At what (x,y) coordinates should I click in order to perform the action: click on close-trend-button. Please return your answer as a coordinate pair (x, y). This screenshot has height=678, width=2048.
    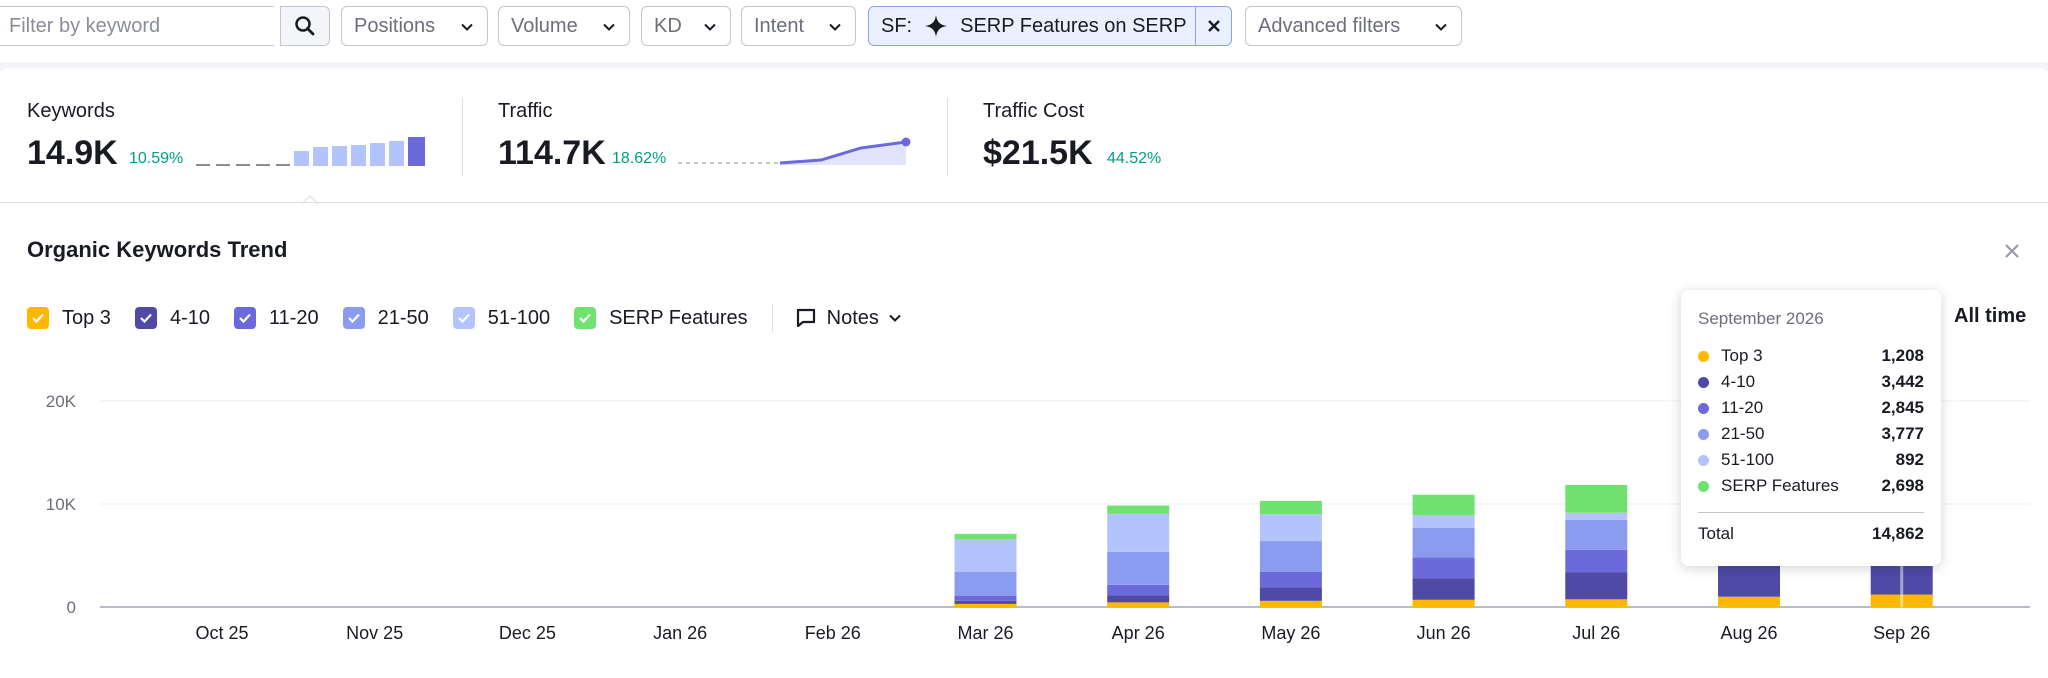
    Looking at the image, I should click on (2012, 252).